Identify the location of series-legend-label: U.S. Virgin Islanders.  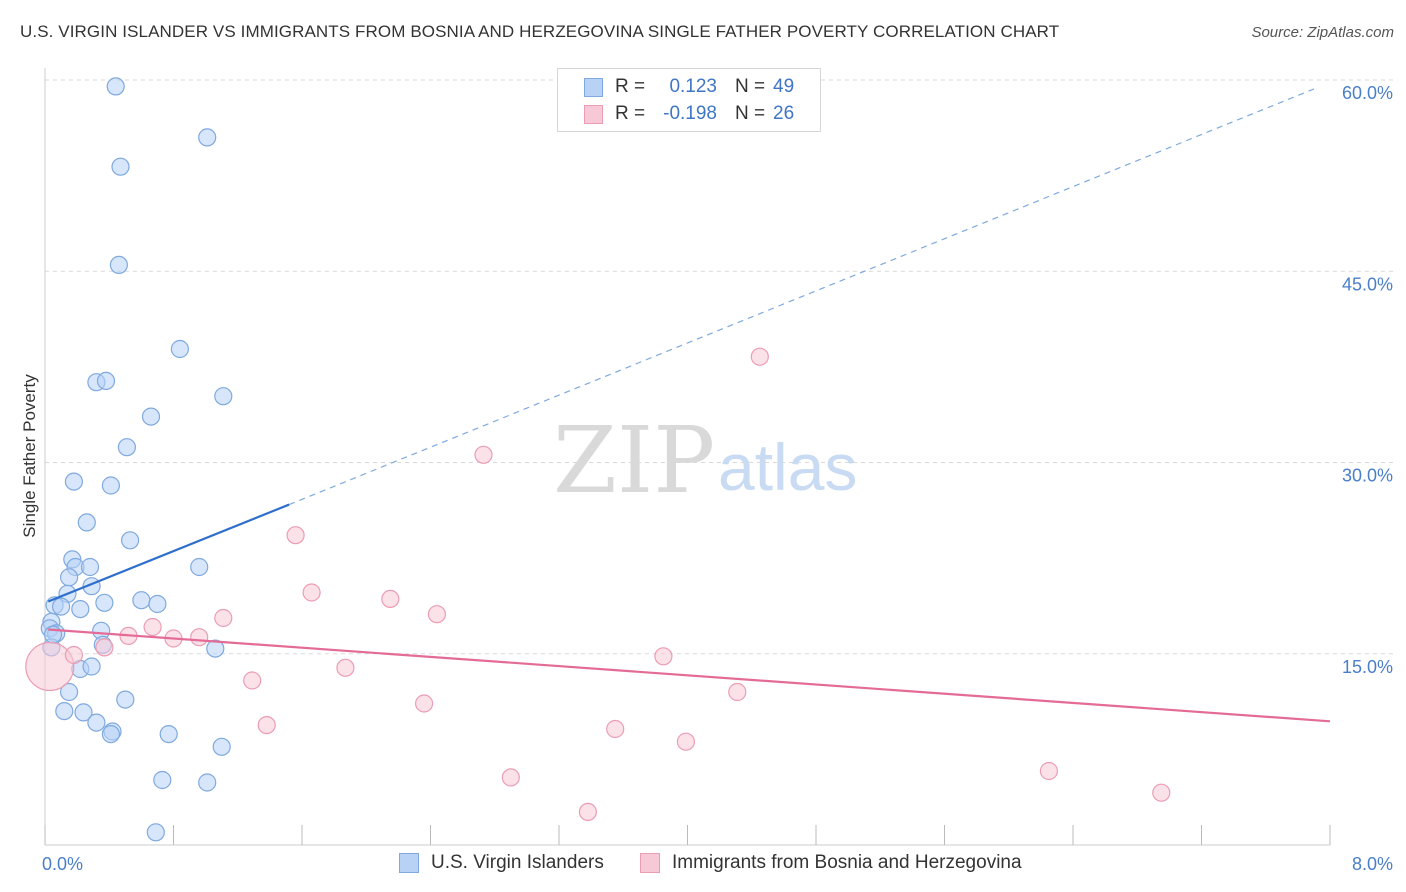
(517, 862).